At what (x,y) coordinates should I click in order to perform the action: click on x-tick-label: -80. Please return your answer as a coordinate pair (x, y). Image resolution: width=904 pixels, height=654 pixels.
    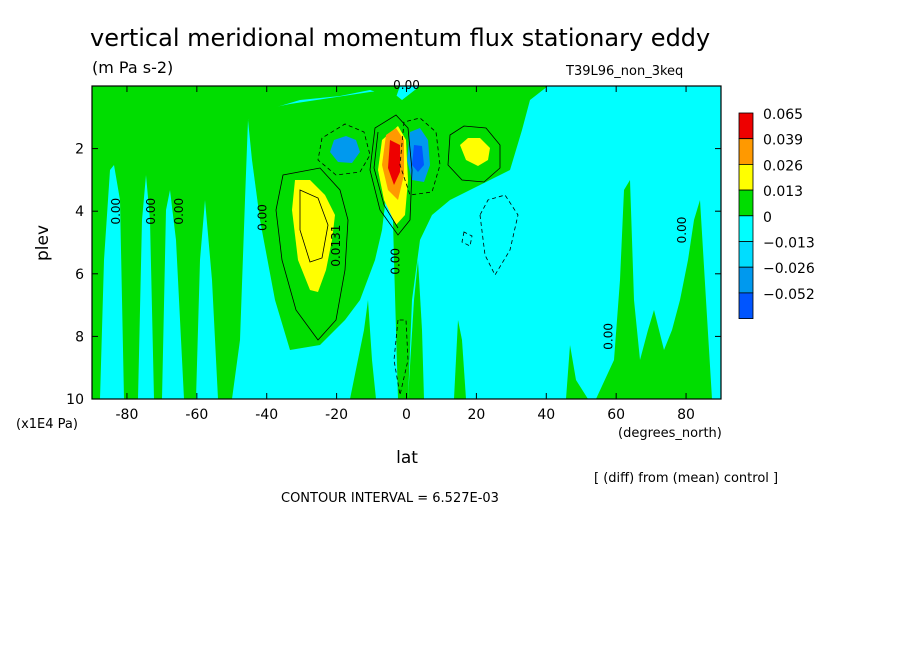
    Looking at the image, I should click on (127, 415).